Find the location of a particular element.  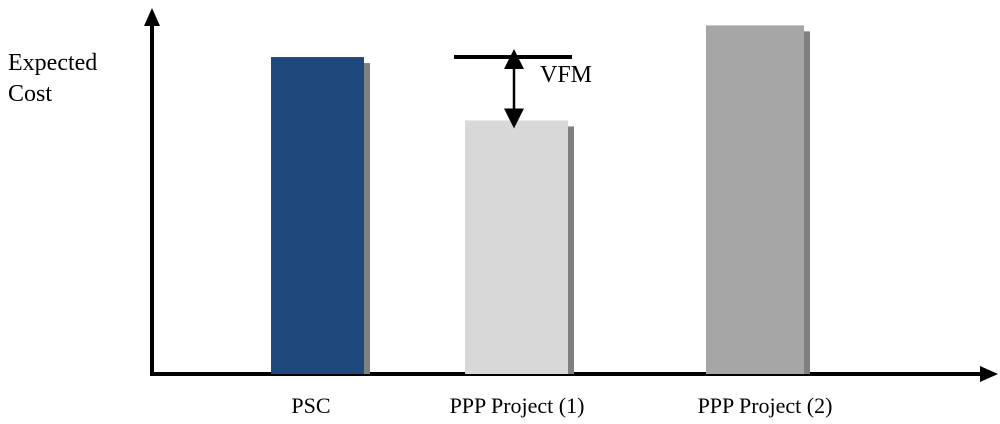

vfm-annotation: VFM is located at coordinates (523, 89).